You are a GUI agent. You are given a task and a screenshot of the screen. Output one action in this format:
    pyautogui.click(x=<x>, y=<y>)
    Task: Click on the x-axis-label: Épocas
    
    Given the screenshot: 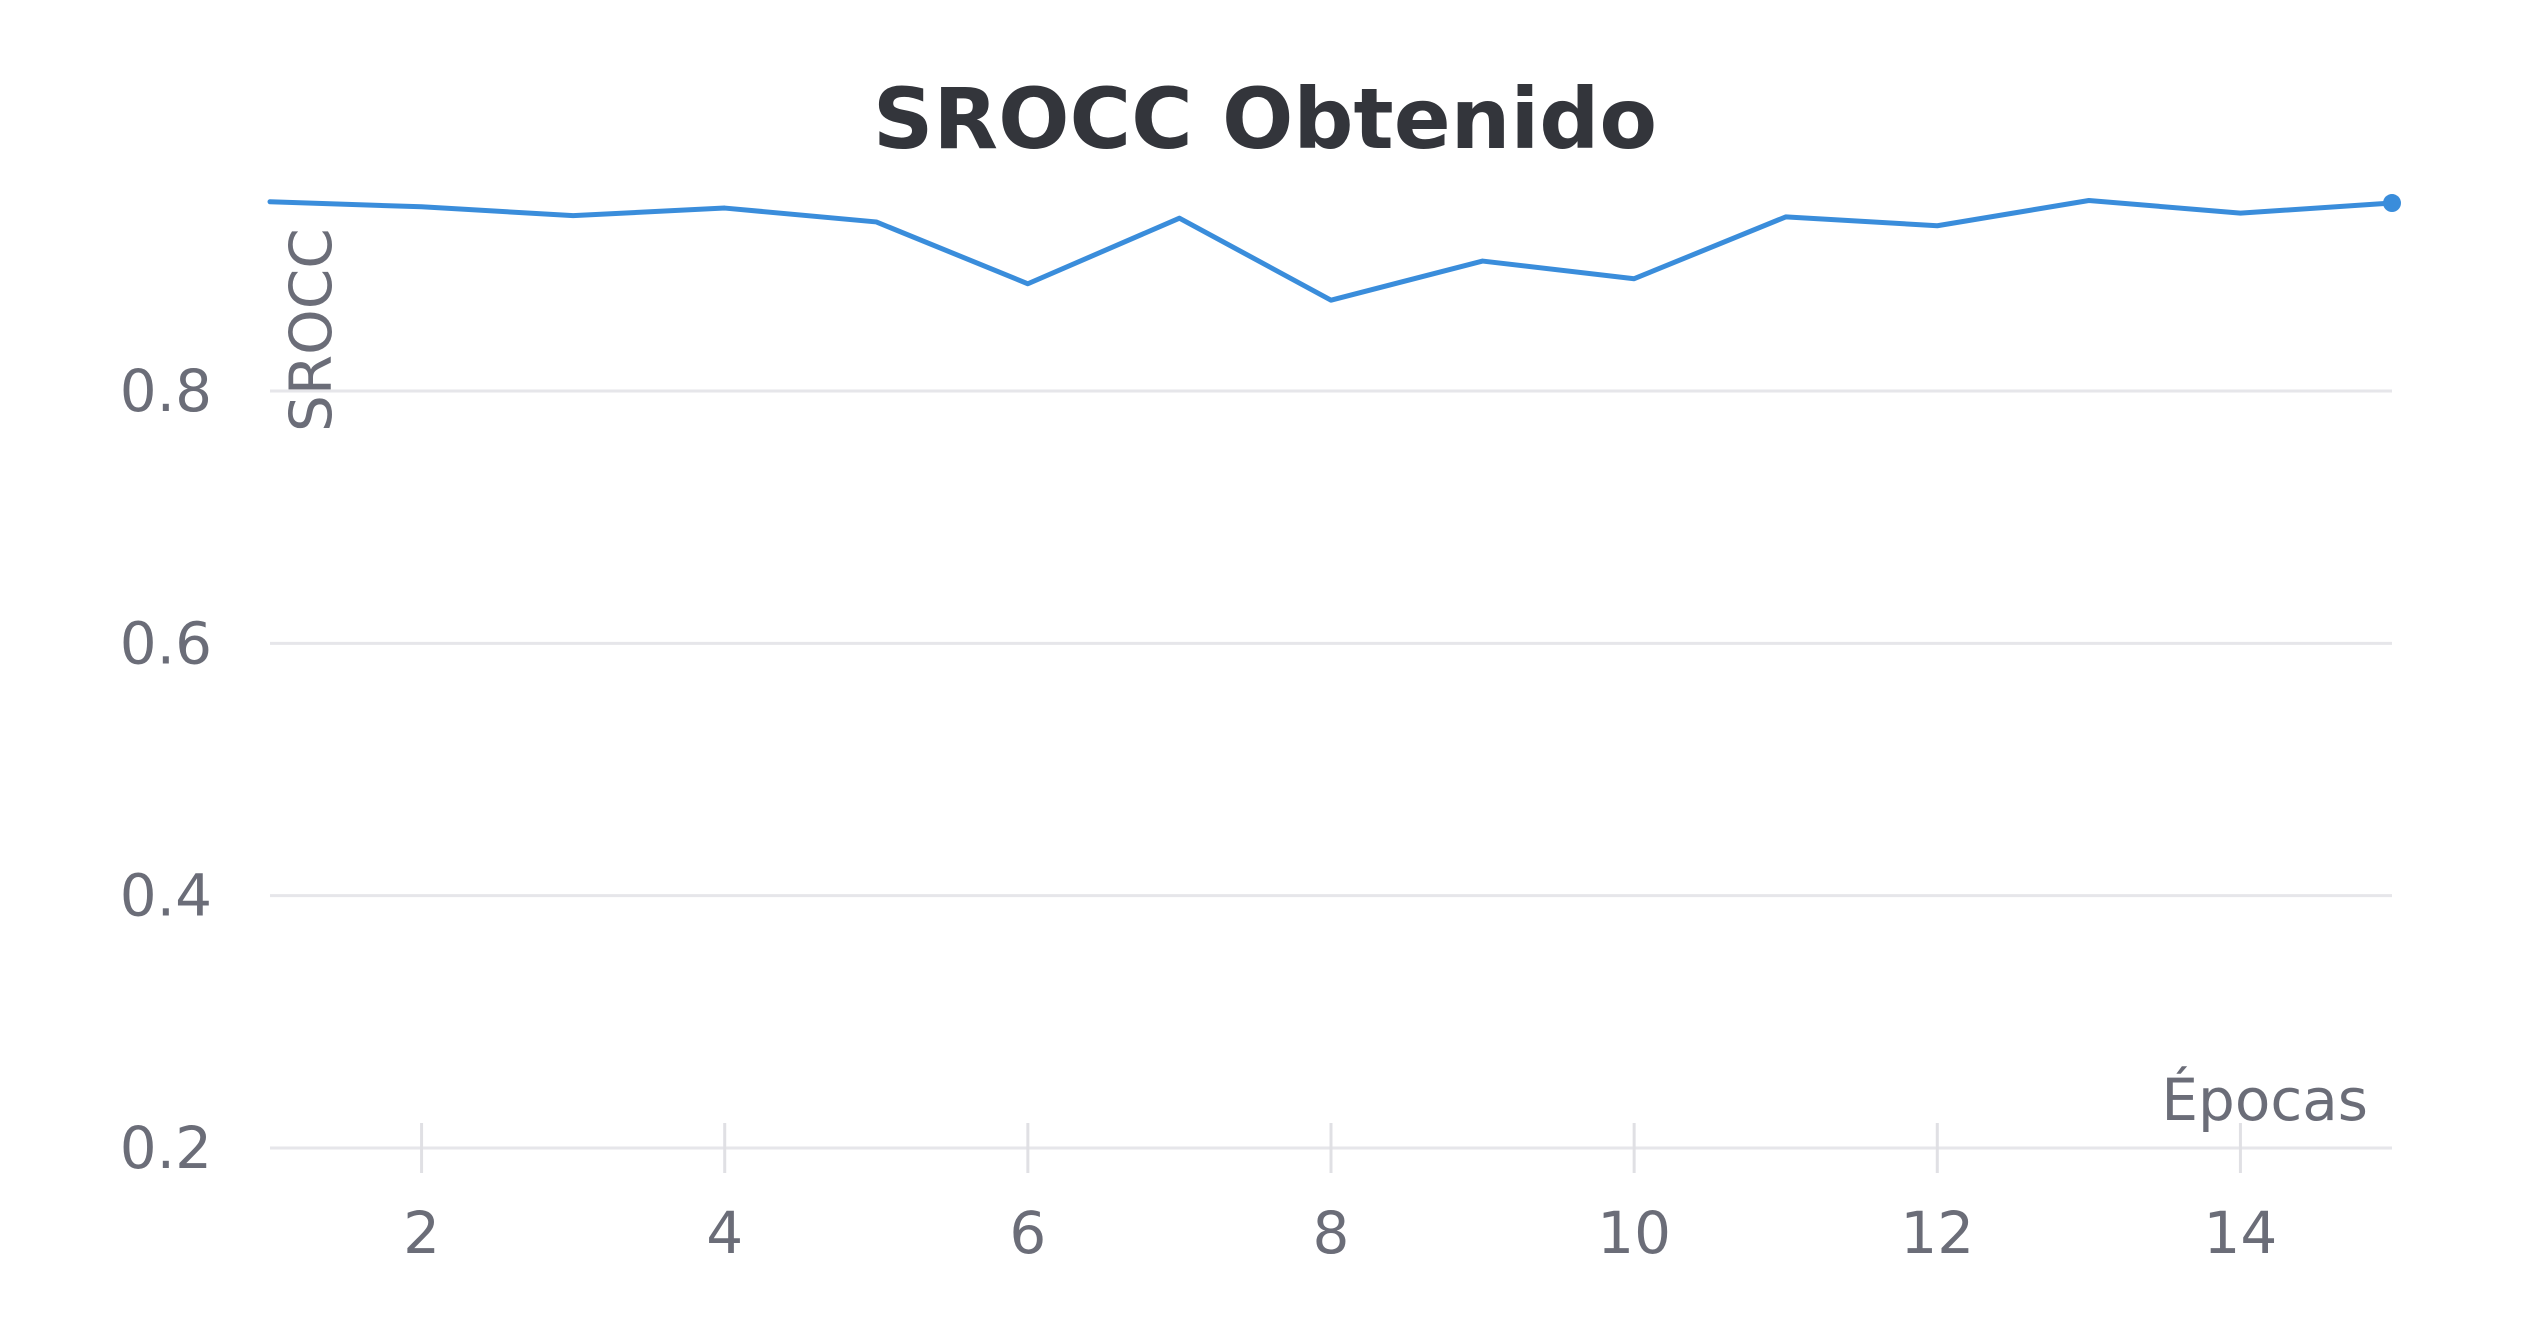 What is the action you would take?
    pyautogui.click(x=2264, y=1099)
    